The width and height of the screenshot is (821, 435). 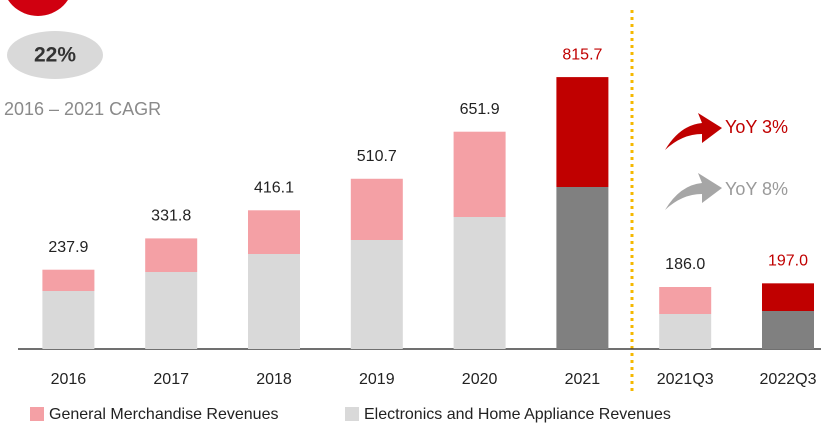 I want to click on legend-label: General Merchandise Revenues, so click(x=163, y=414).